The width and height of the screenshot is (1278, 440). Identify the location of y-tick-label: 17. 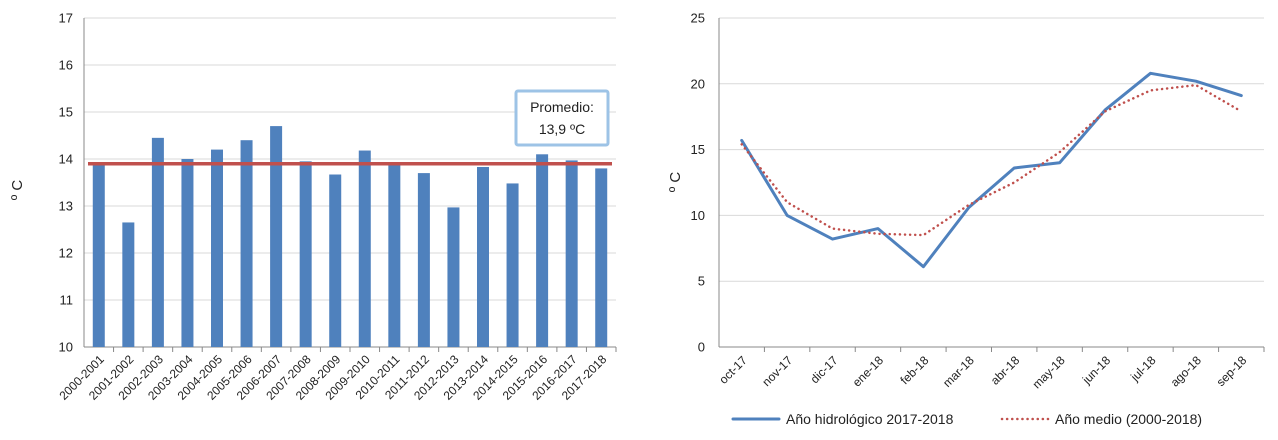
(66, 18).